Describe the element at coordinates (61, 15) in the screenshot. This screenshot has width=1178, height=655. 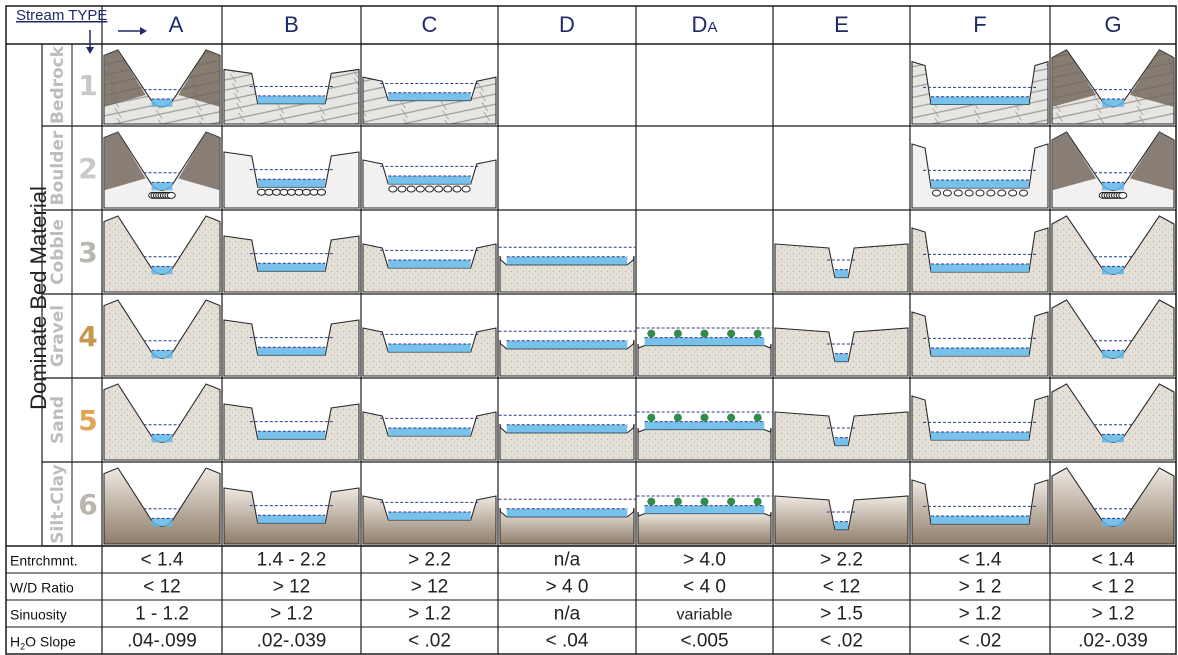
I see `stream-type-label: Stream TYPE` at that location.